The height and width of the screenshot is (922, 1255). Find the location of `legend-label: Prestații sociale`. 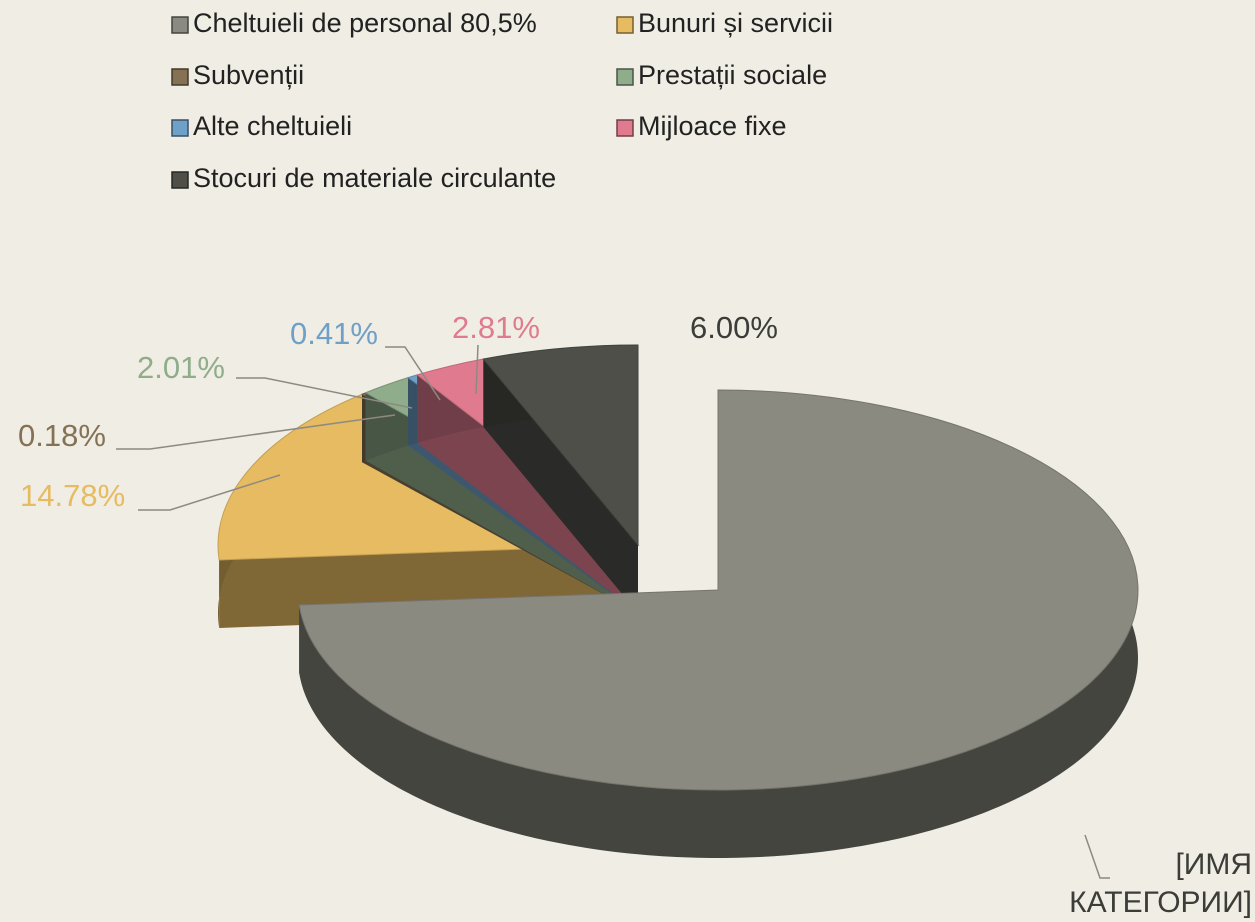

legend-label: Prestații sociale is located at coordinates (732, 75).